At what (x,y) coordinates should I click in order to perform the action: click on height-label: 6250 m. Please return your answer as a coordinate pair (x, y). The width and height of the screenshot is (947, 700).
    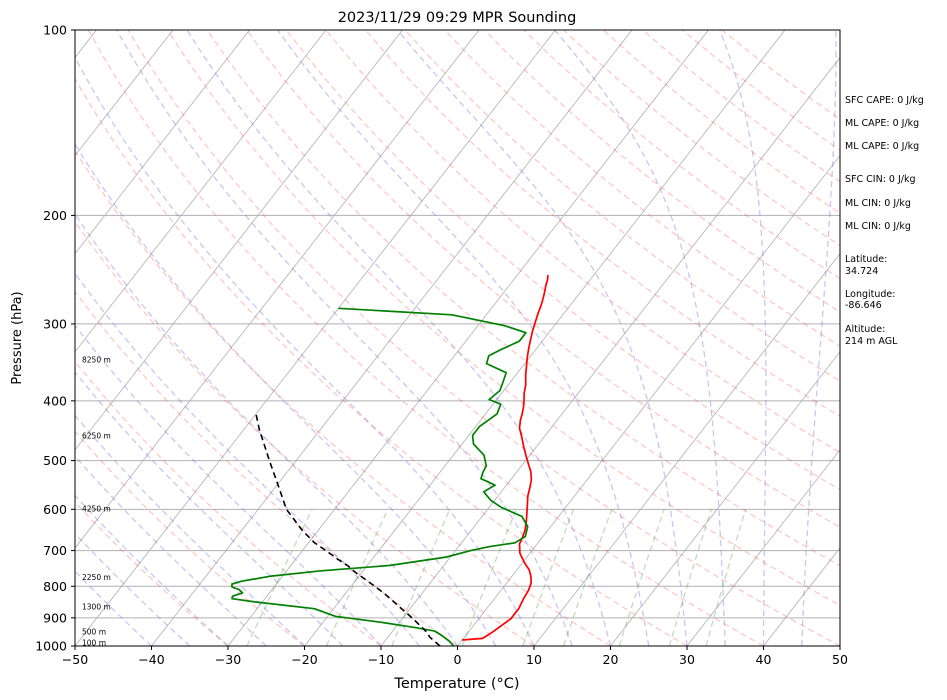
    Looking at the image, I should click on (96, 436).